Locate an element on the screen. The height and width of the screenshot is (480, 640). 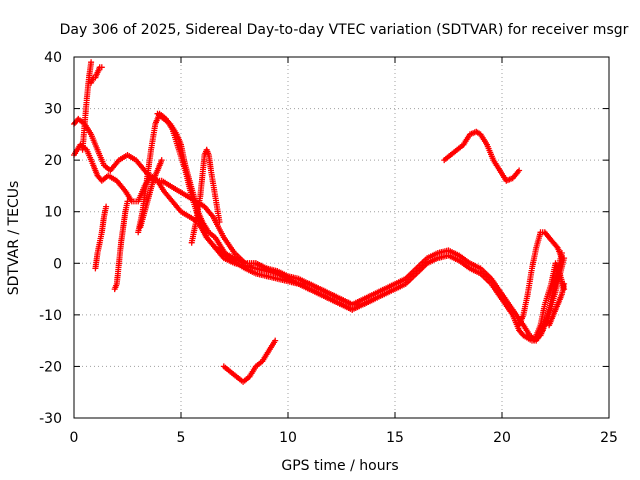
series-s6 is located at coordinates (96, 75).